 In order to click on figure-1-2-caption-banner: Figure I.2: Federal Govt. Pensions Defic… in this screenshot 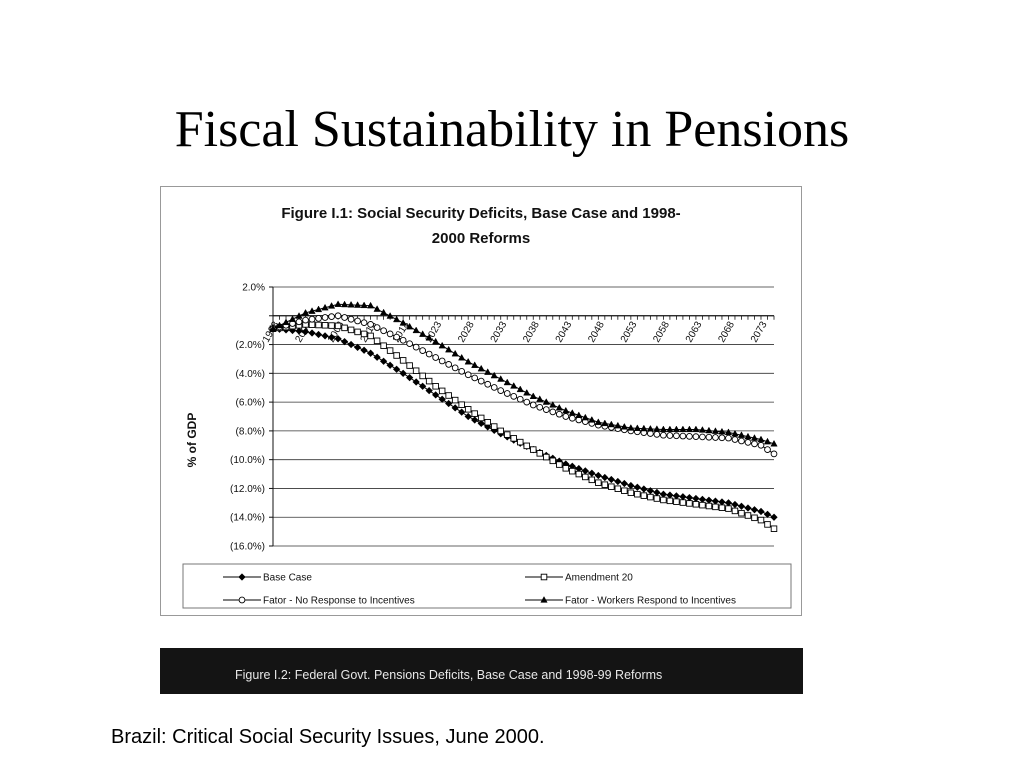, I will do `click(481, 671)`.